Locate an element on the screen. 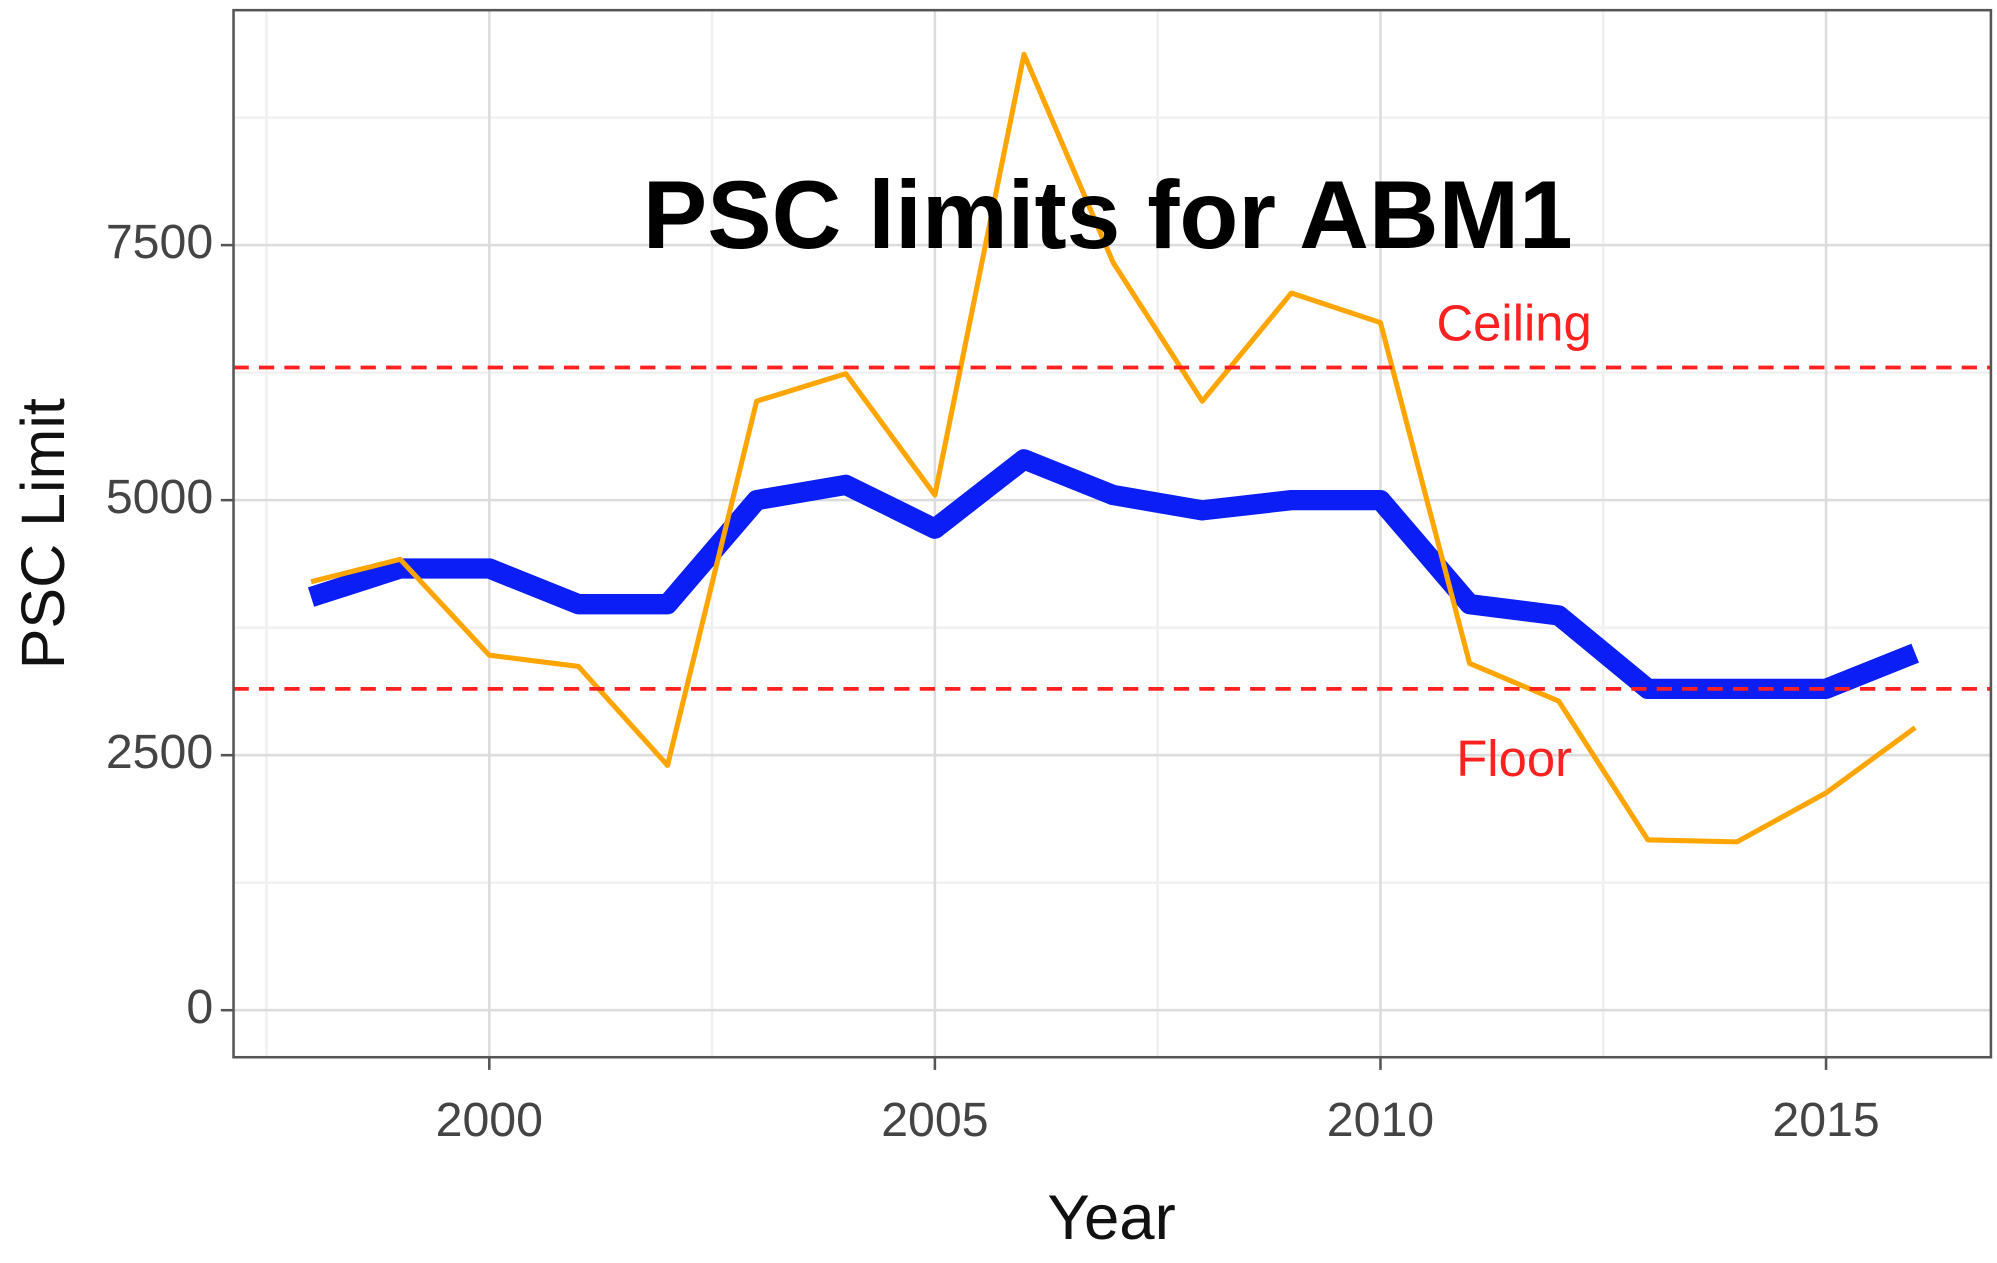  reference-label: Ceiling is located at coordinates (1513, 322).